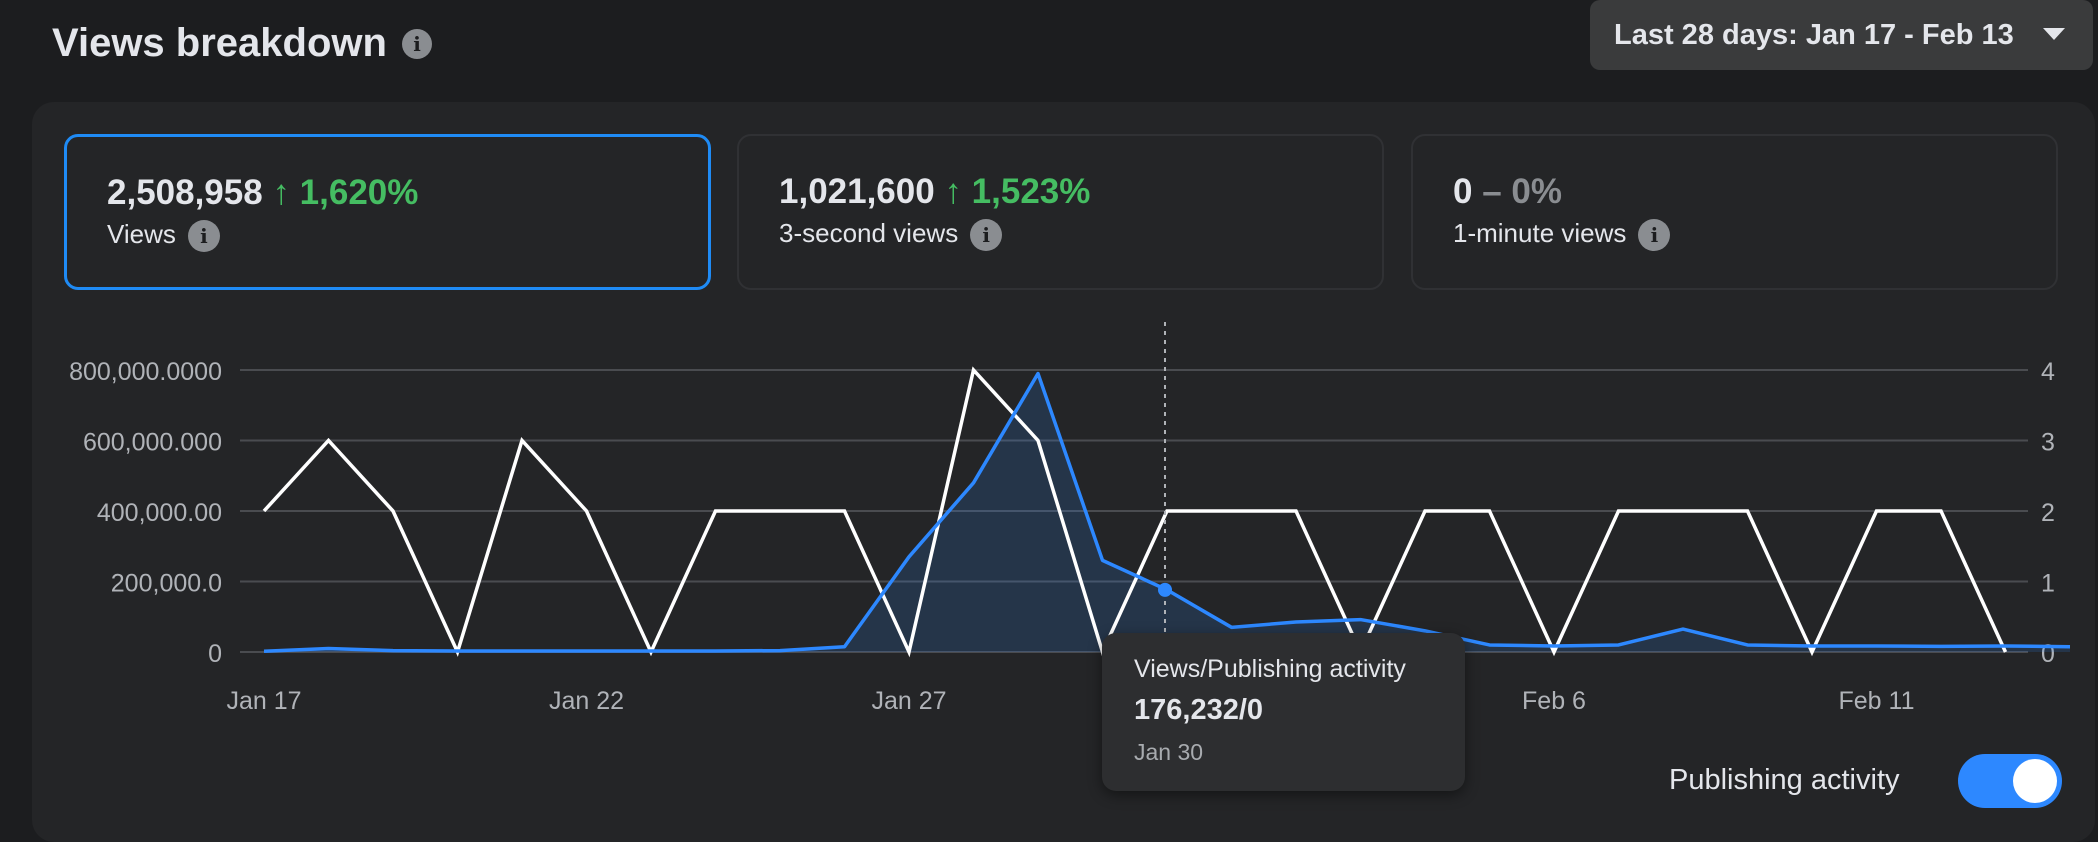 This screenshot has width=2098, height=842. I want to click on x-axis-tick-label: Jan 27, so click(908, 701).